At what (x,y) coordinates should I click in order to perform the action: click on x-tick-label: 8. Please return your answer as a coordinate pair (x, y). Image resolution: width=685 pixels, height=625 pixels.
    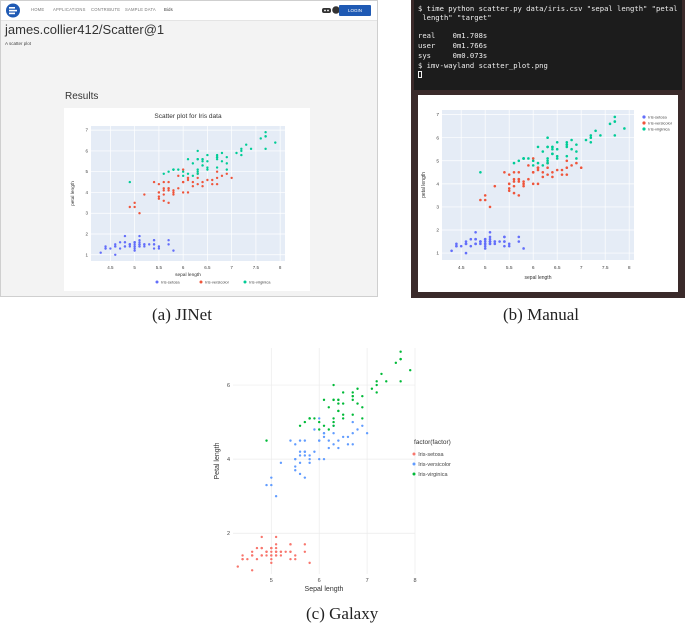
    Looking at the image, I should click on (414, 581).